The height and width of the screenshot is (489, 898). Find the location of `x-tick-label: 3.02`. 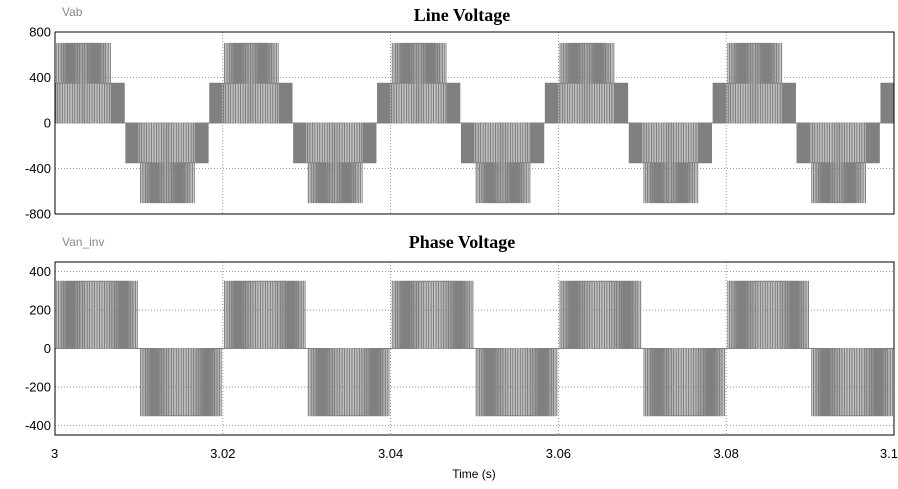

x-tick-label: 3.02 is located at coordinates (222, 453).